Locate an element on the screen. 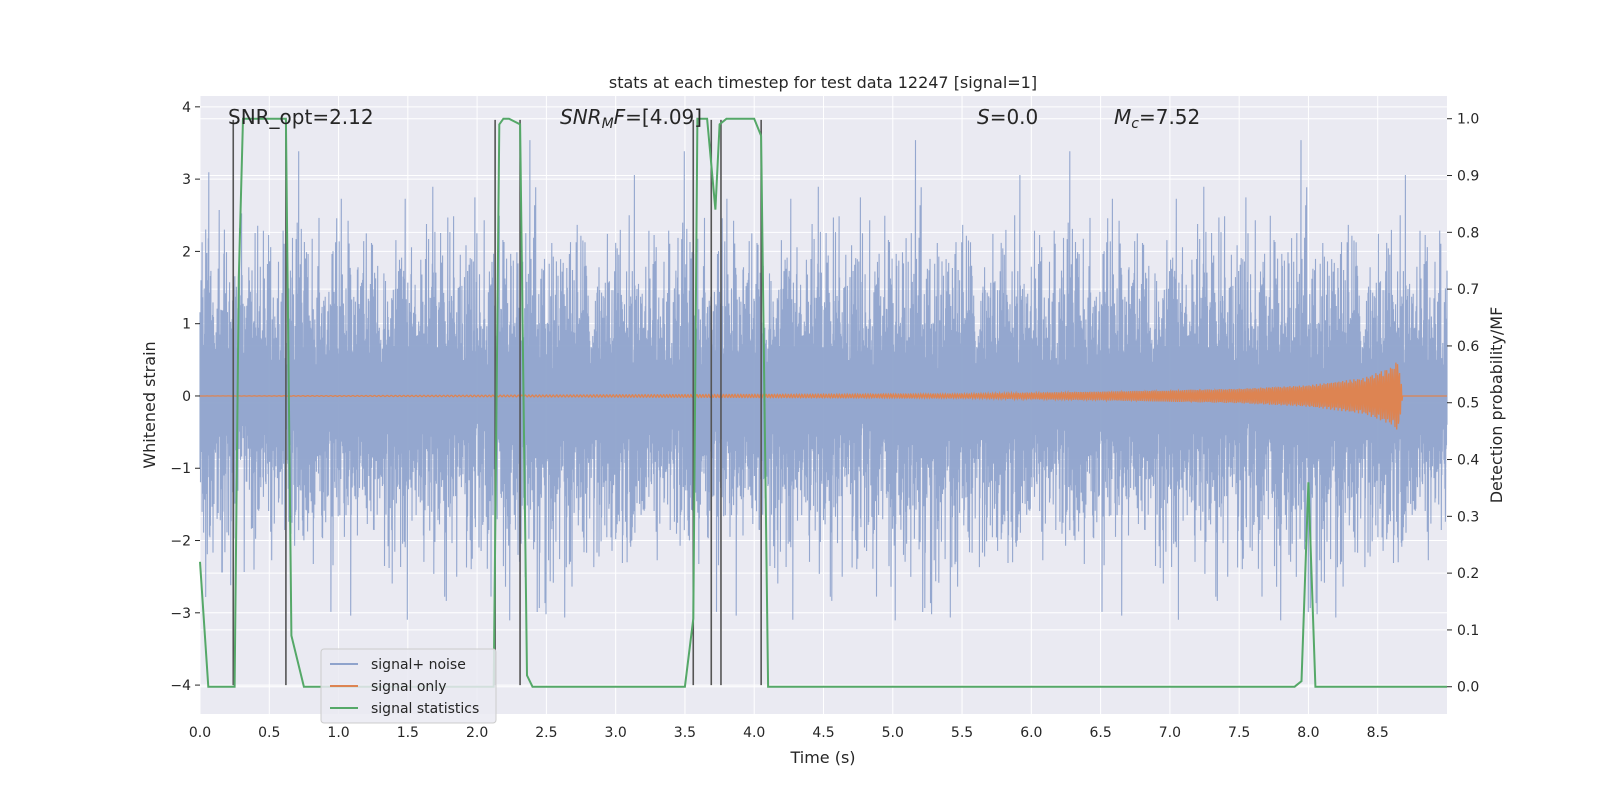 The image size is (1600, 800). snr-mf-symbol: SNR is located at coordinates (581, 117).